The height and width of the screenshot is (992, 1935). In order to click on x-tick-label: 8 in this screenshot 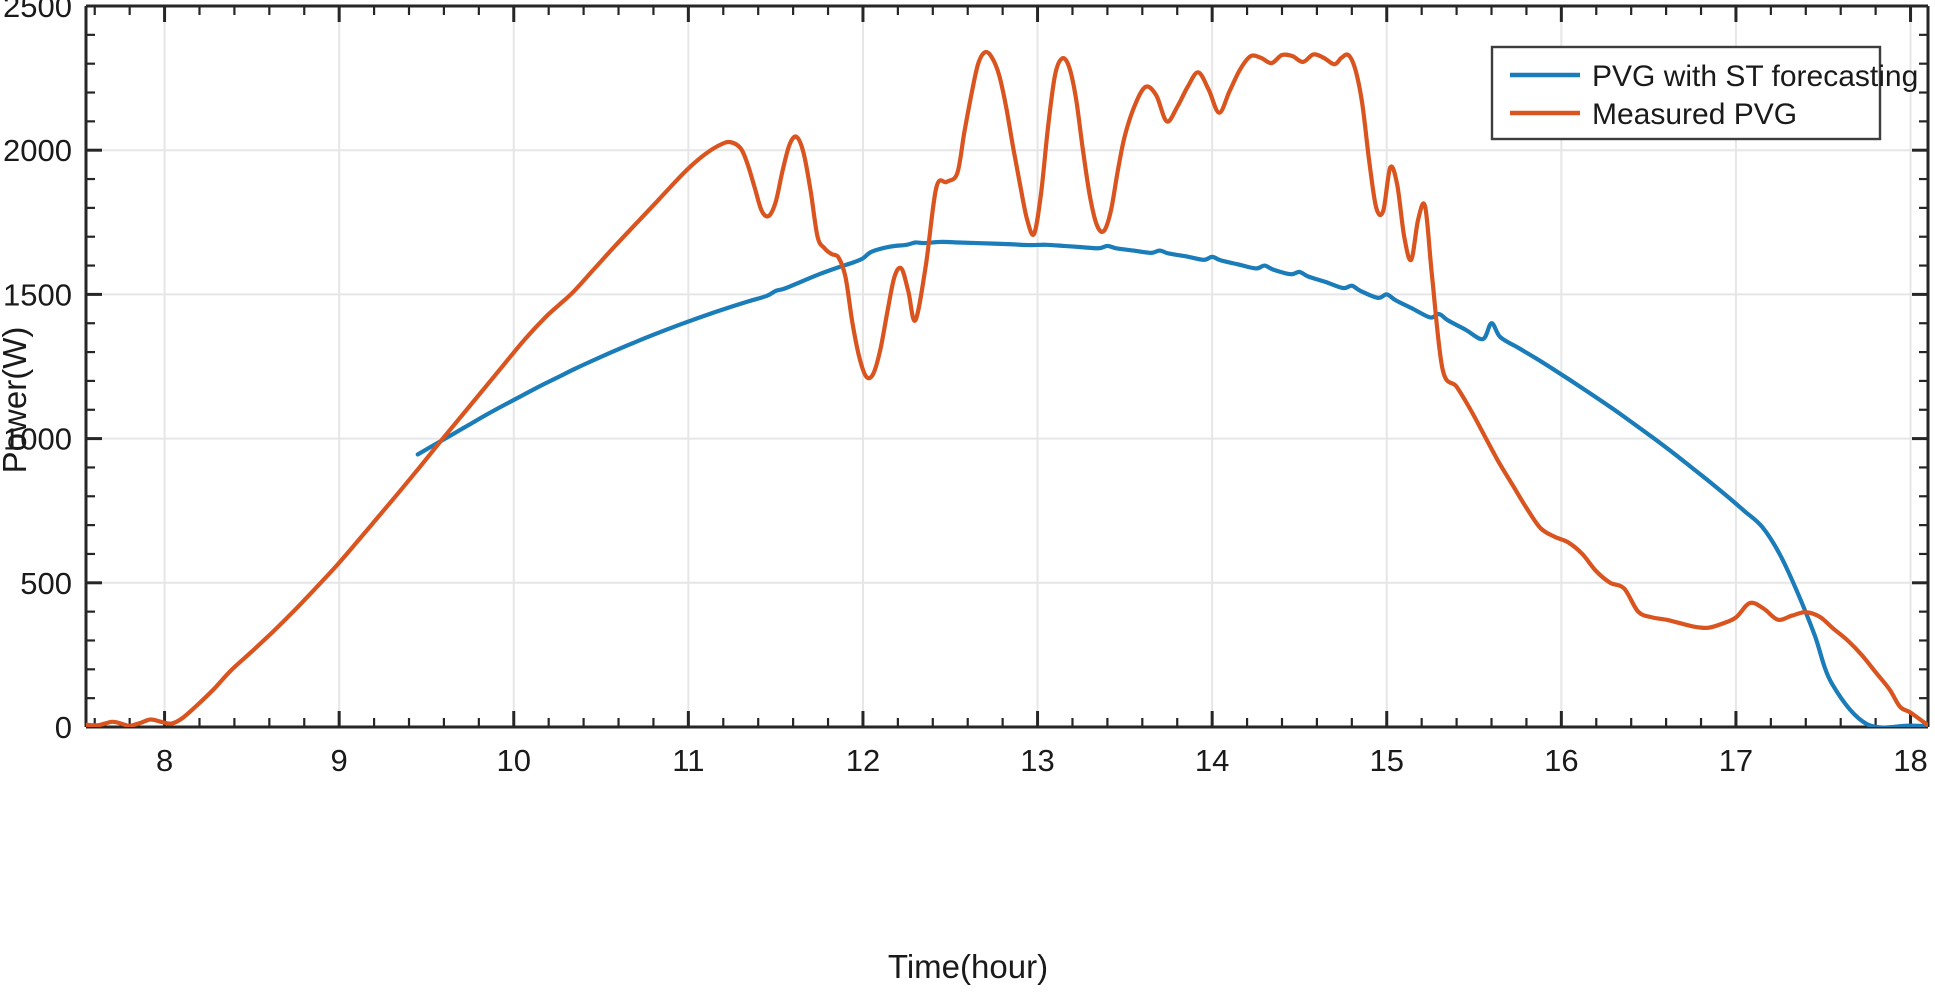, I will do `click(164, 760)`.